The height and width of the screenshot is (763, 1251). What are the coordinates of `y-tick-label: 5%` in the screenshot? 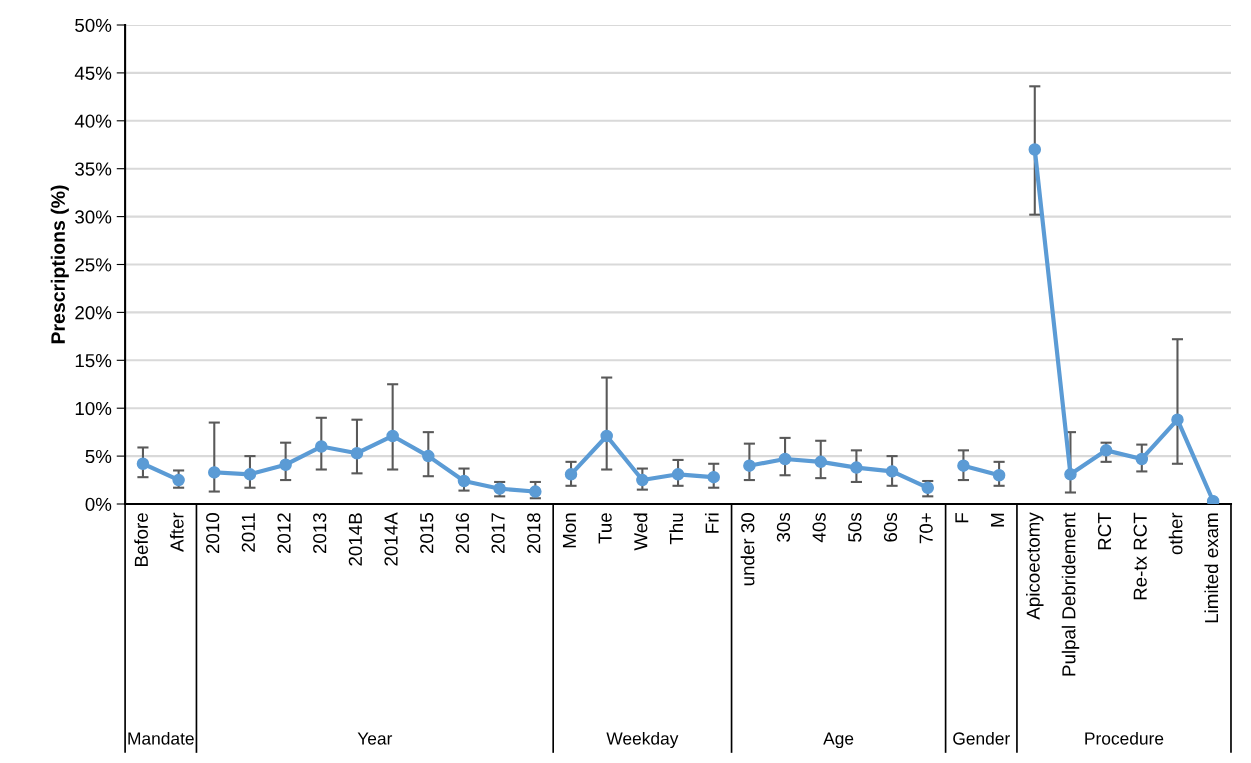 It's located at (98, 456).